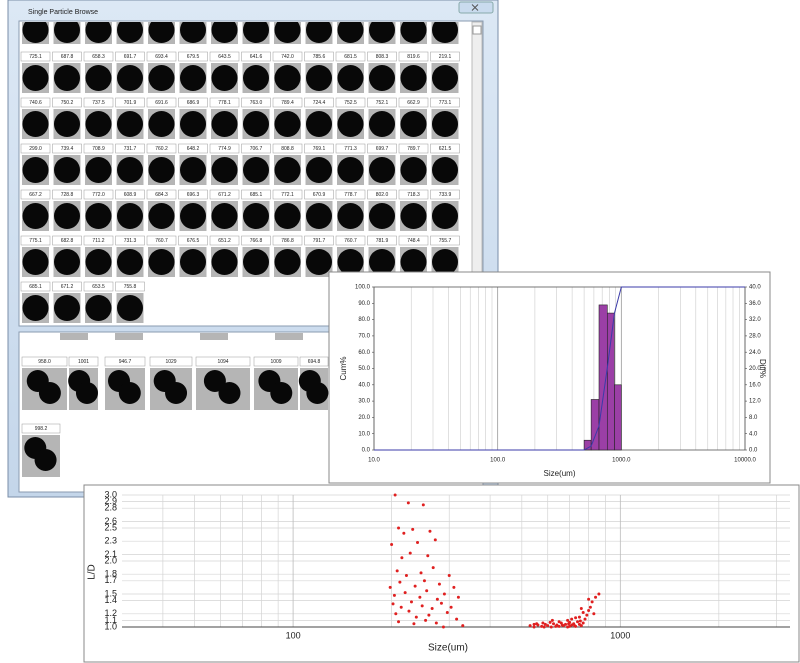 The height and width of the screenshot is (663, 800). What do you see at coordinates (161, 195) in the screenshot?
I see `particle-label: 684.3` at bounding box center [161, 195].